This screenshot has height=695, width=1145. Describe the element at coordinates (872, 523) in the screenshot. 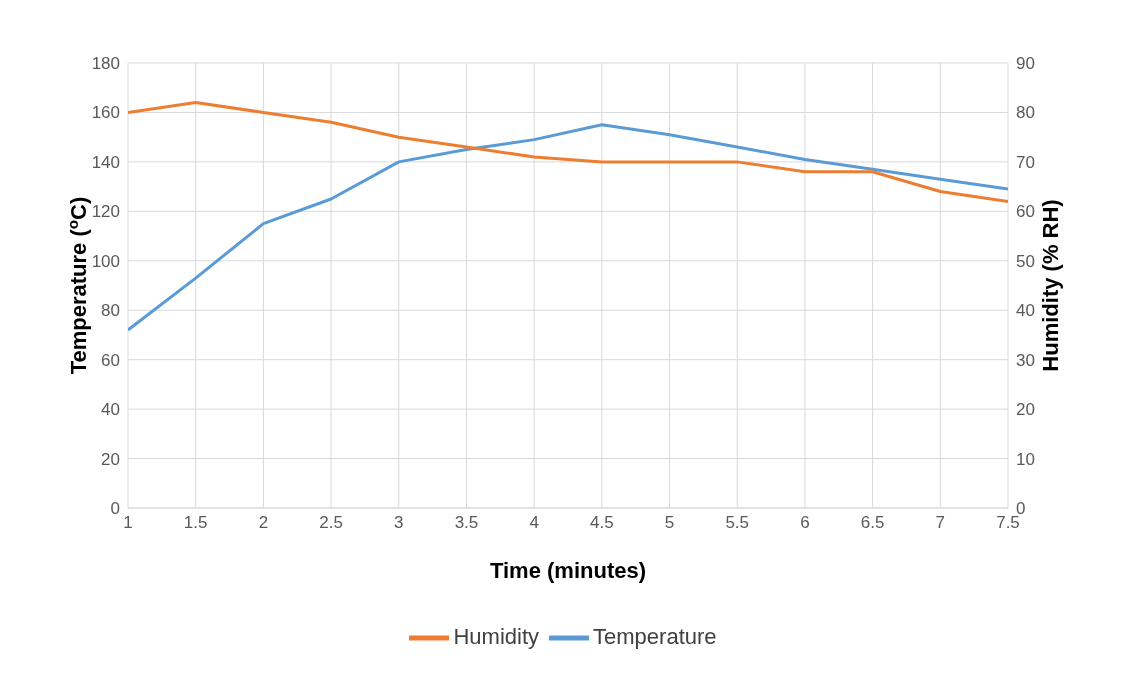

I see `x-tick-label: 6.5` at that location.